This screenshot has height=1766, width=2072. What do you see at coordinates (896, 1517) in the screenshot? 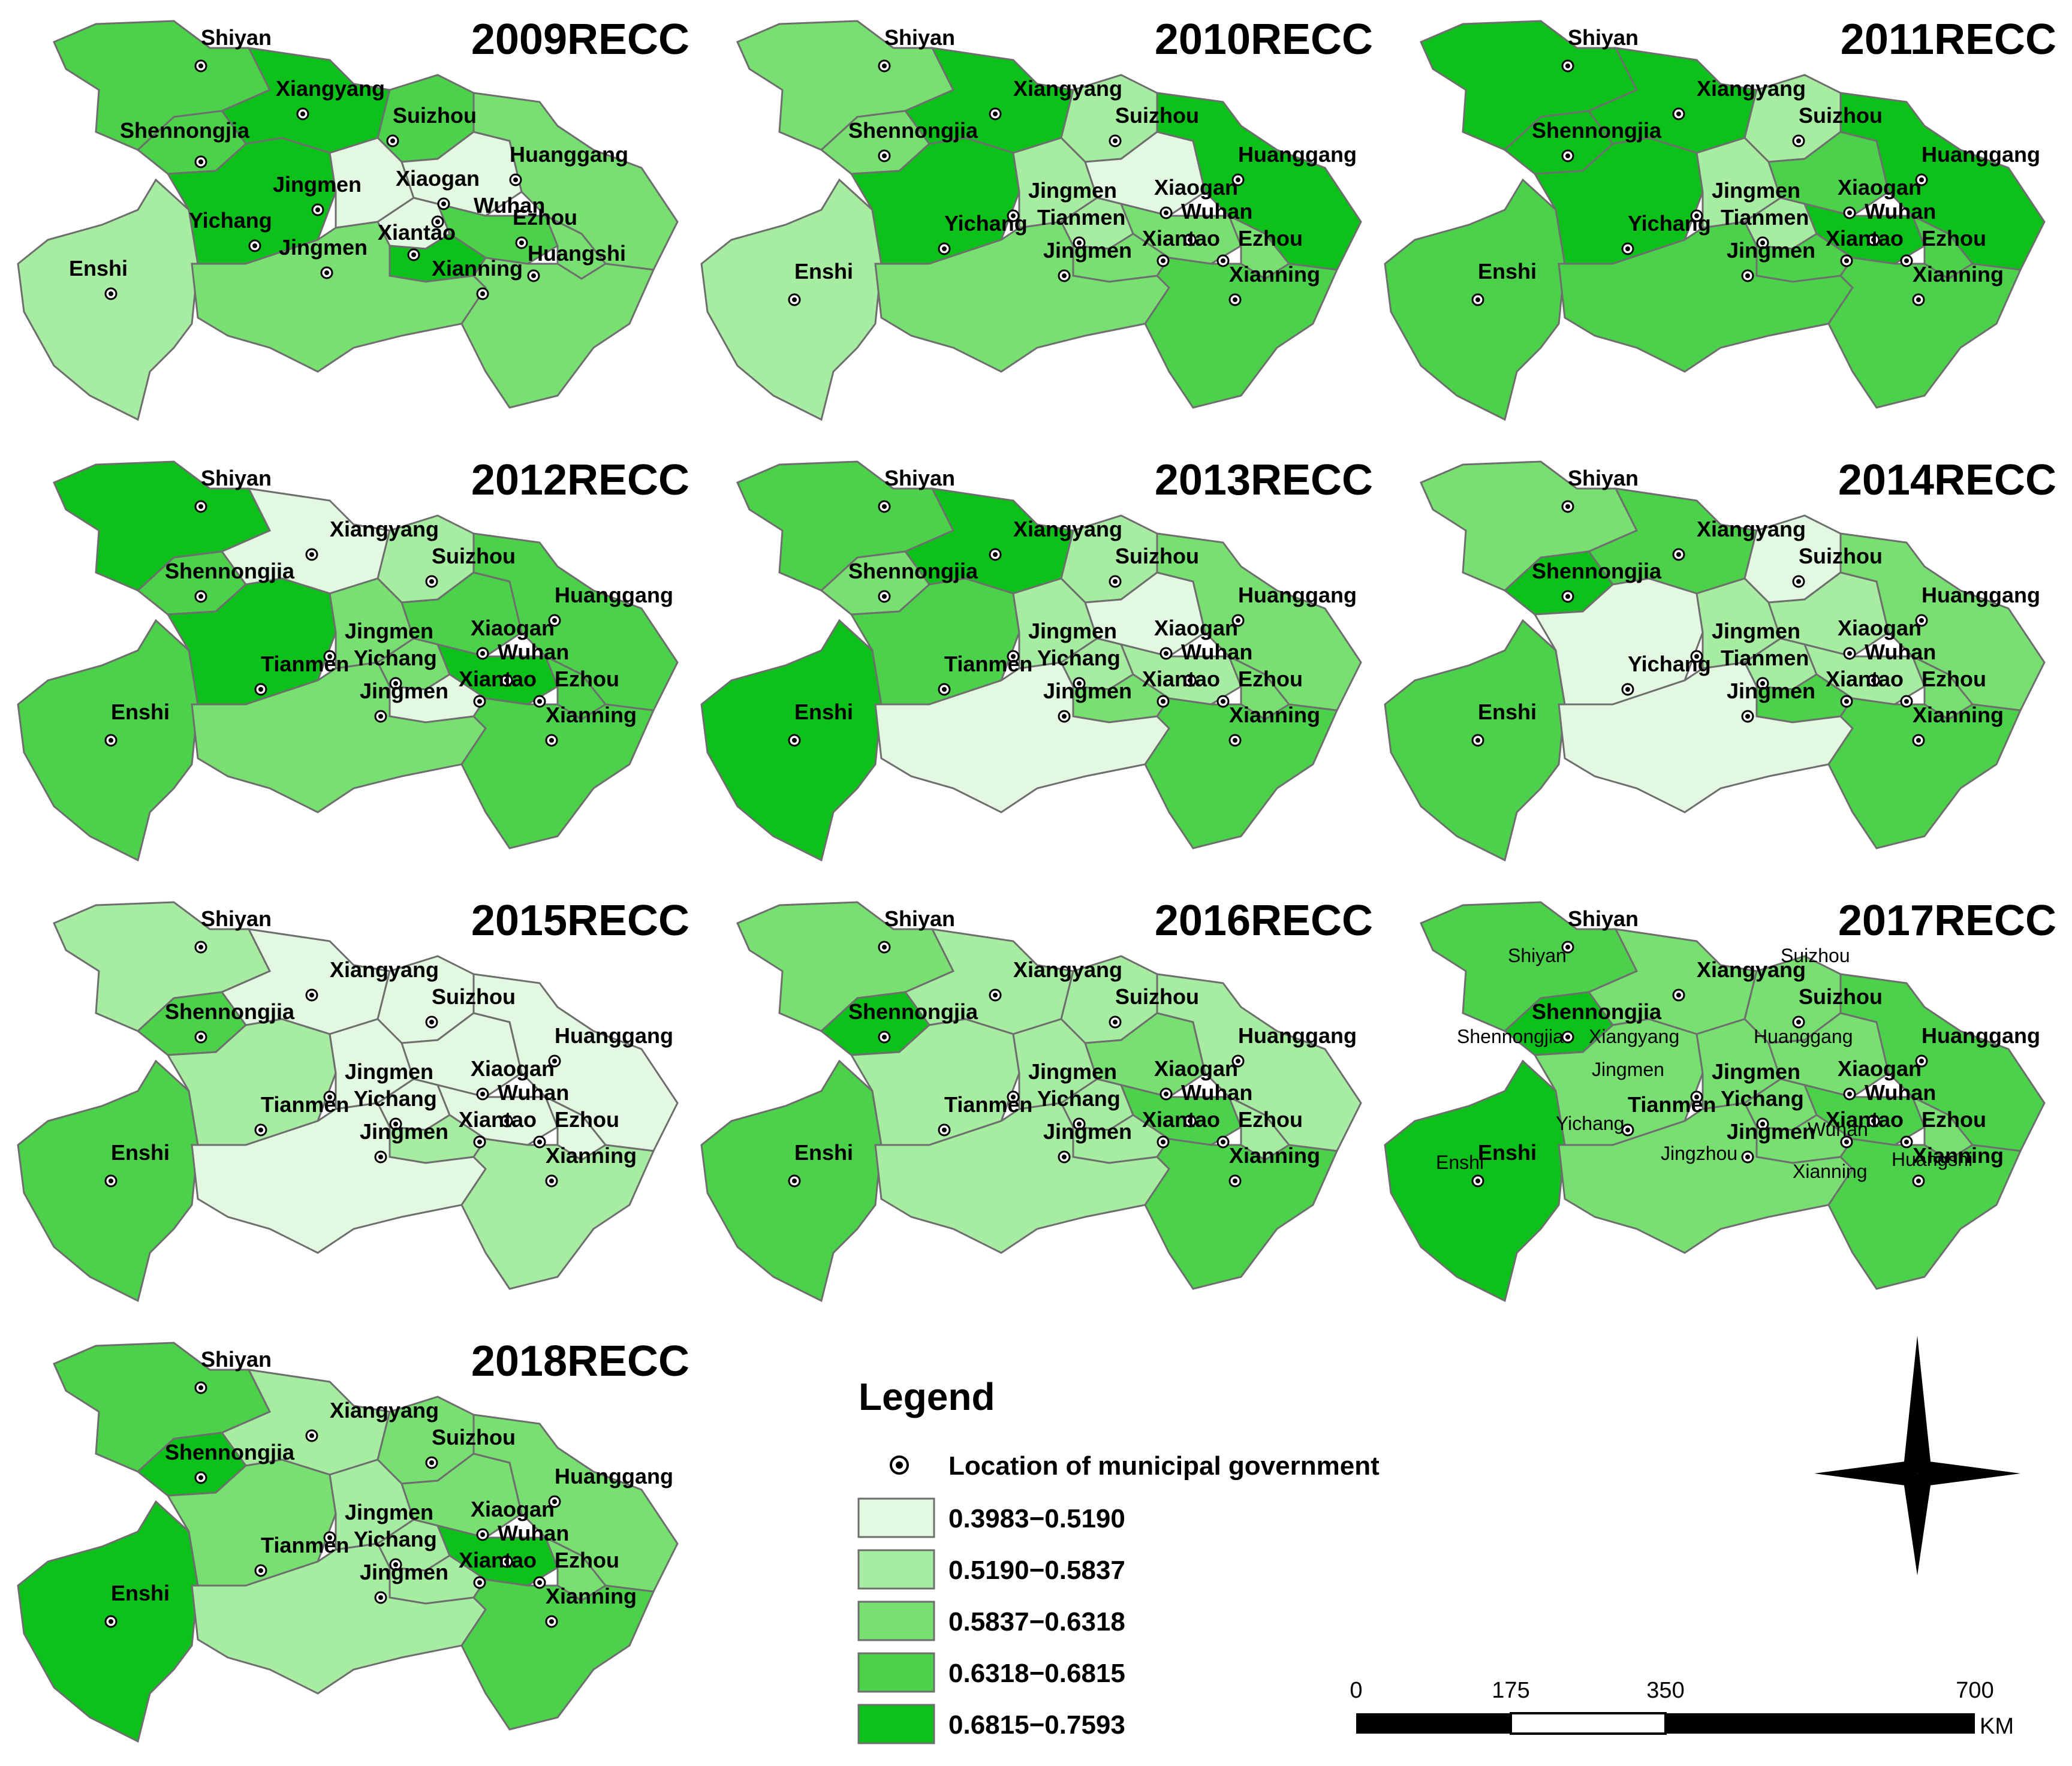
I see `legend-swatch` at bounding box center [896, 1517].